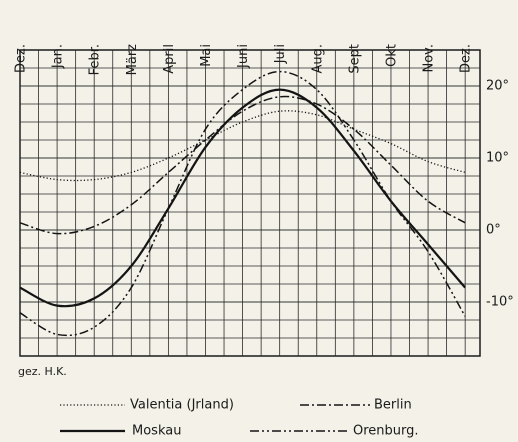 Image resolution: width=518 pixels, height=442 pixels. I want to click on legend-label: Moskau, so click(156, 431).